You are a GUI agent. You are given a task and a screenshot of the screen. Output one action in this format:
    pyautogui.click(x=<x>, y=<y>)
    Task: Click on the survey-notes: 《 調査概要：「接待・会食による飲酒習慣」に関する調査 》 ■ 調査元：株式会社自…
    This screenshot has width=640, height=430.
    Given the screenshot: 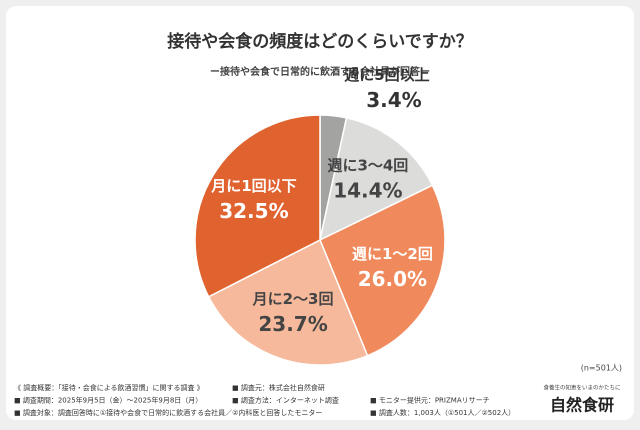 What is the action you would take?
    pyautogui.click(x=264, y=400)
    